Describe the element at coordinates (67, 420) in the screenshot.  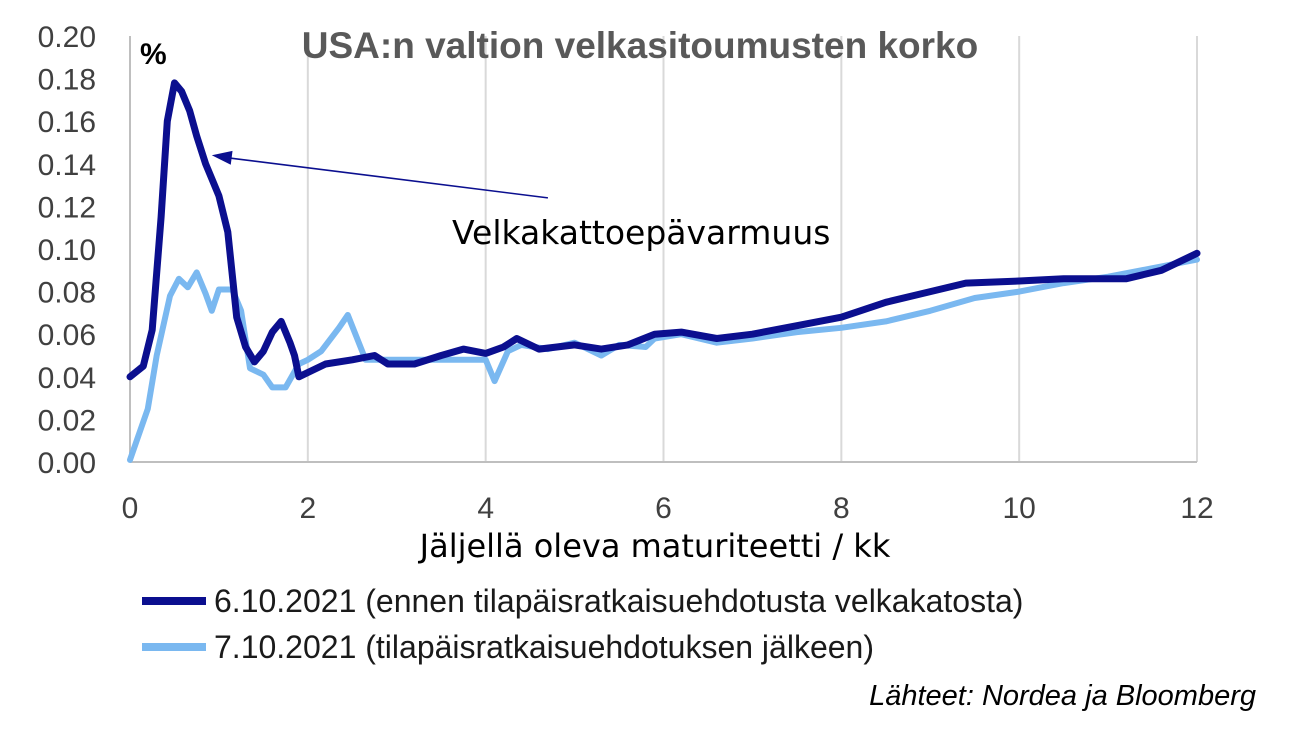
I see `y-tick-label: 0.02` at that location.